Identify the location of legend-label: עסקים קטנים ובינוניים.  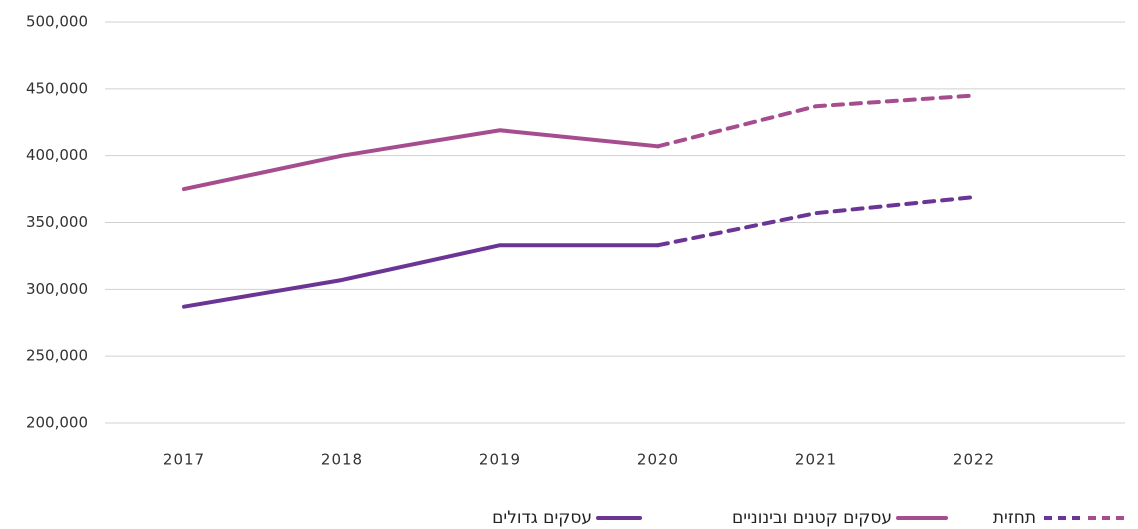
(812, 518).